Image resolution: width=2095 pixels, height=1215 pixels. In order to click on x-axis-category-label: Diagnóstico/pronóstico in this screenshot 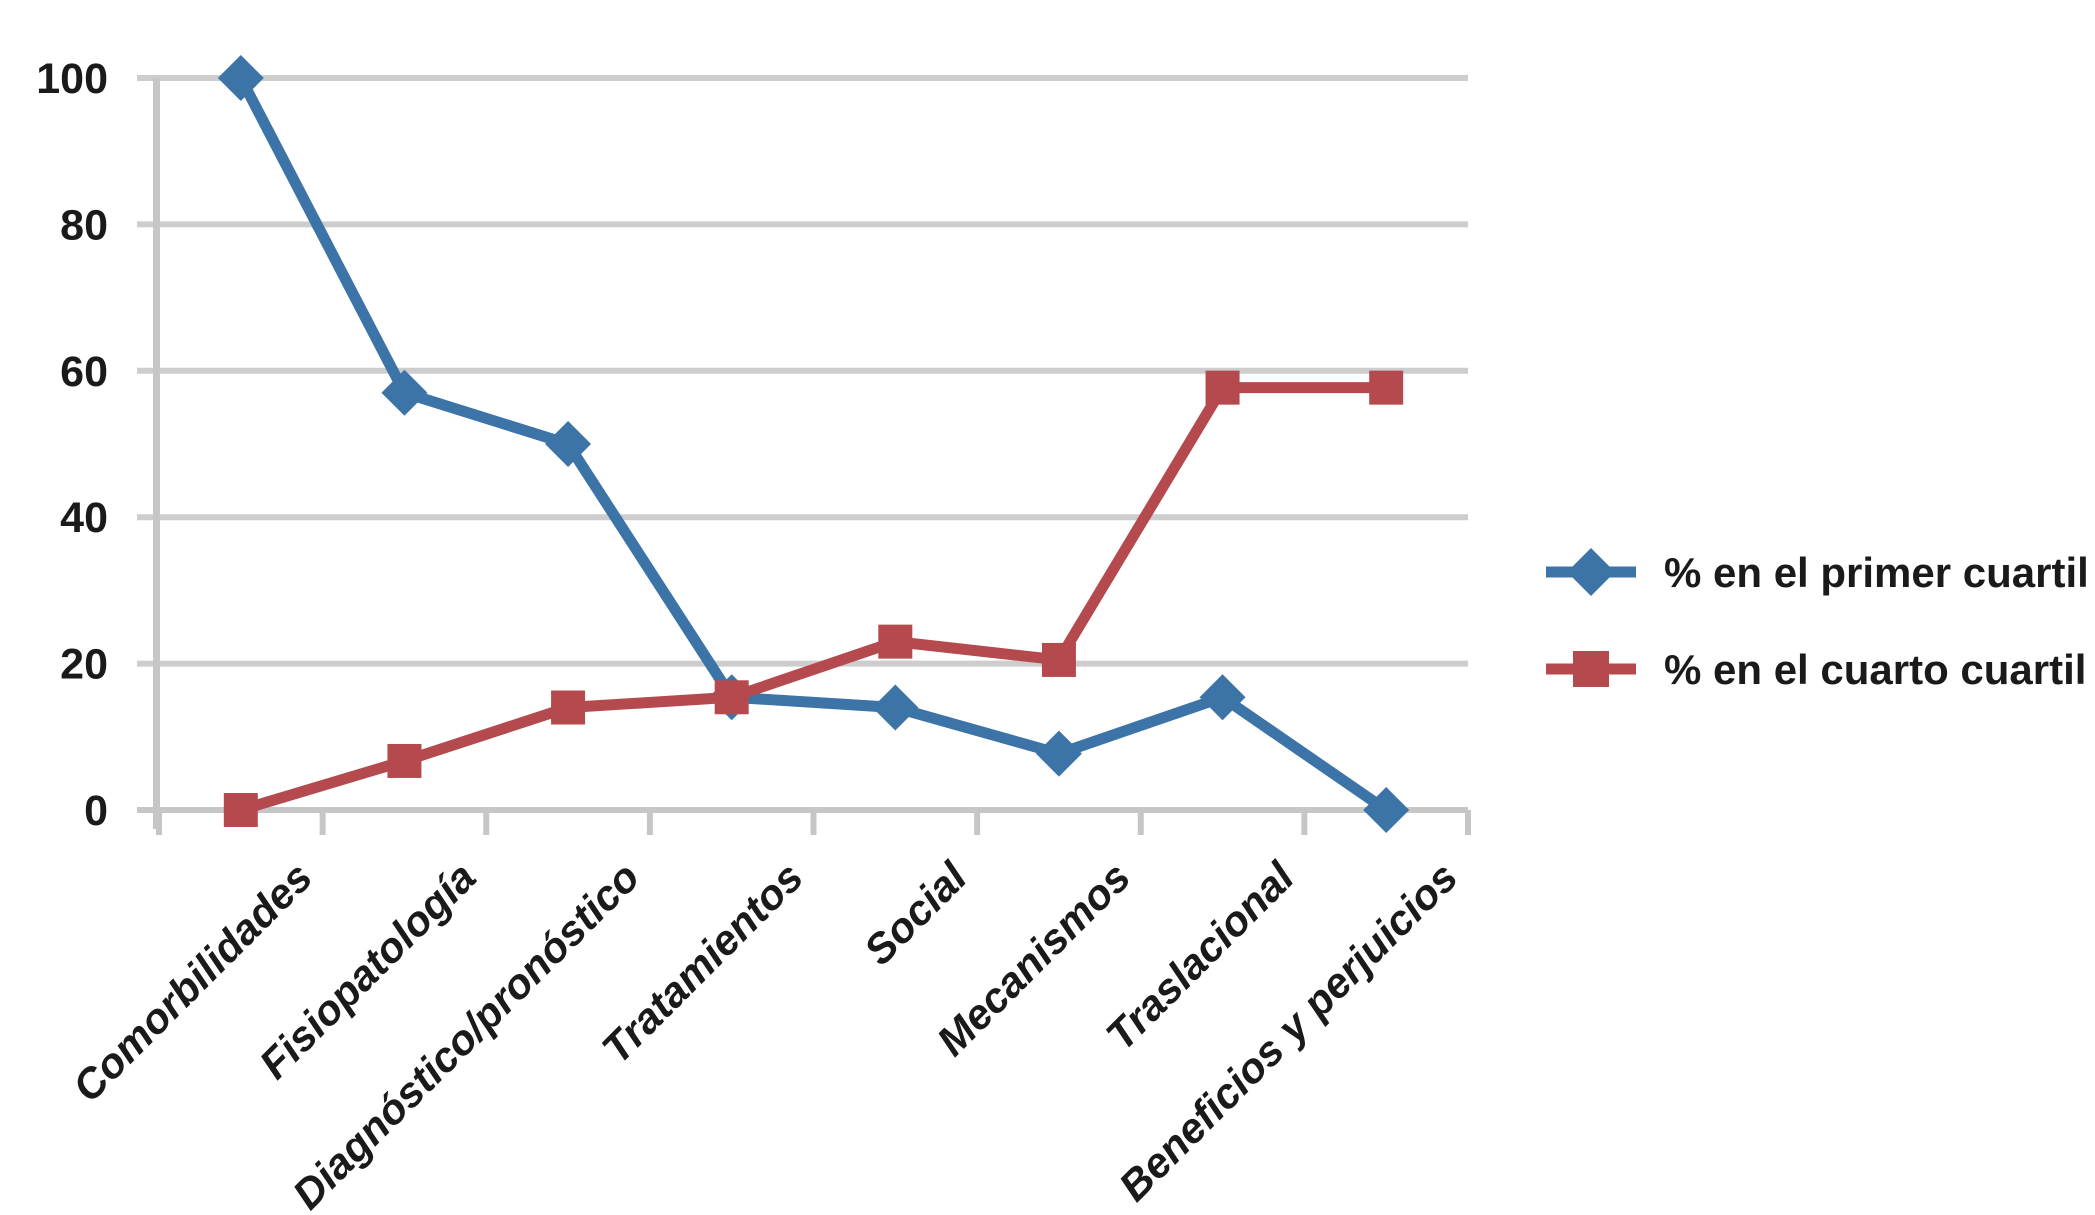, I will do `click(465, 1034)`.